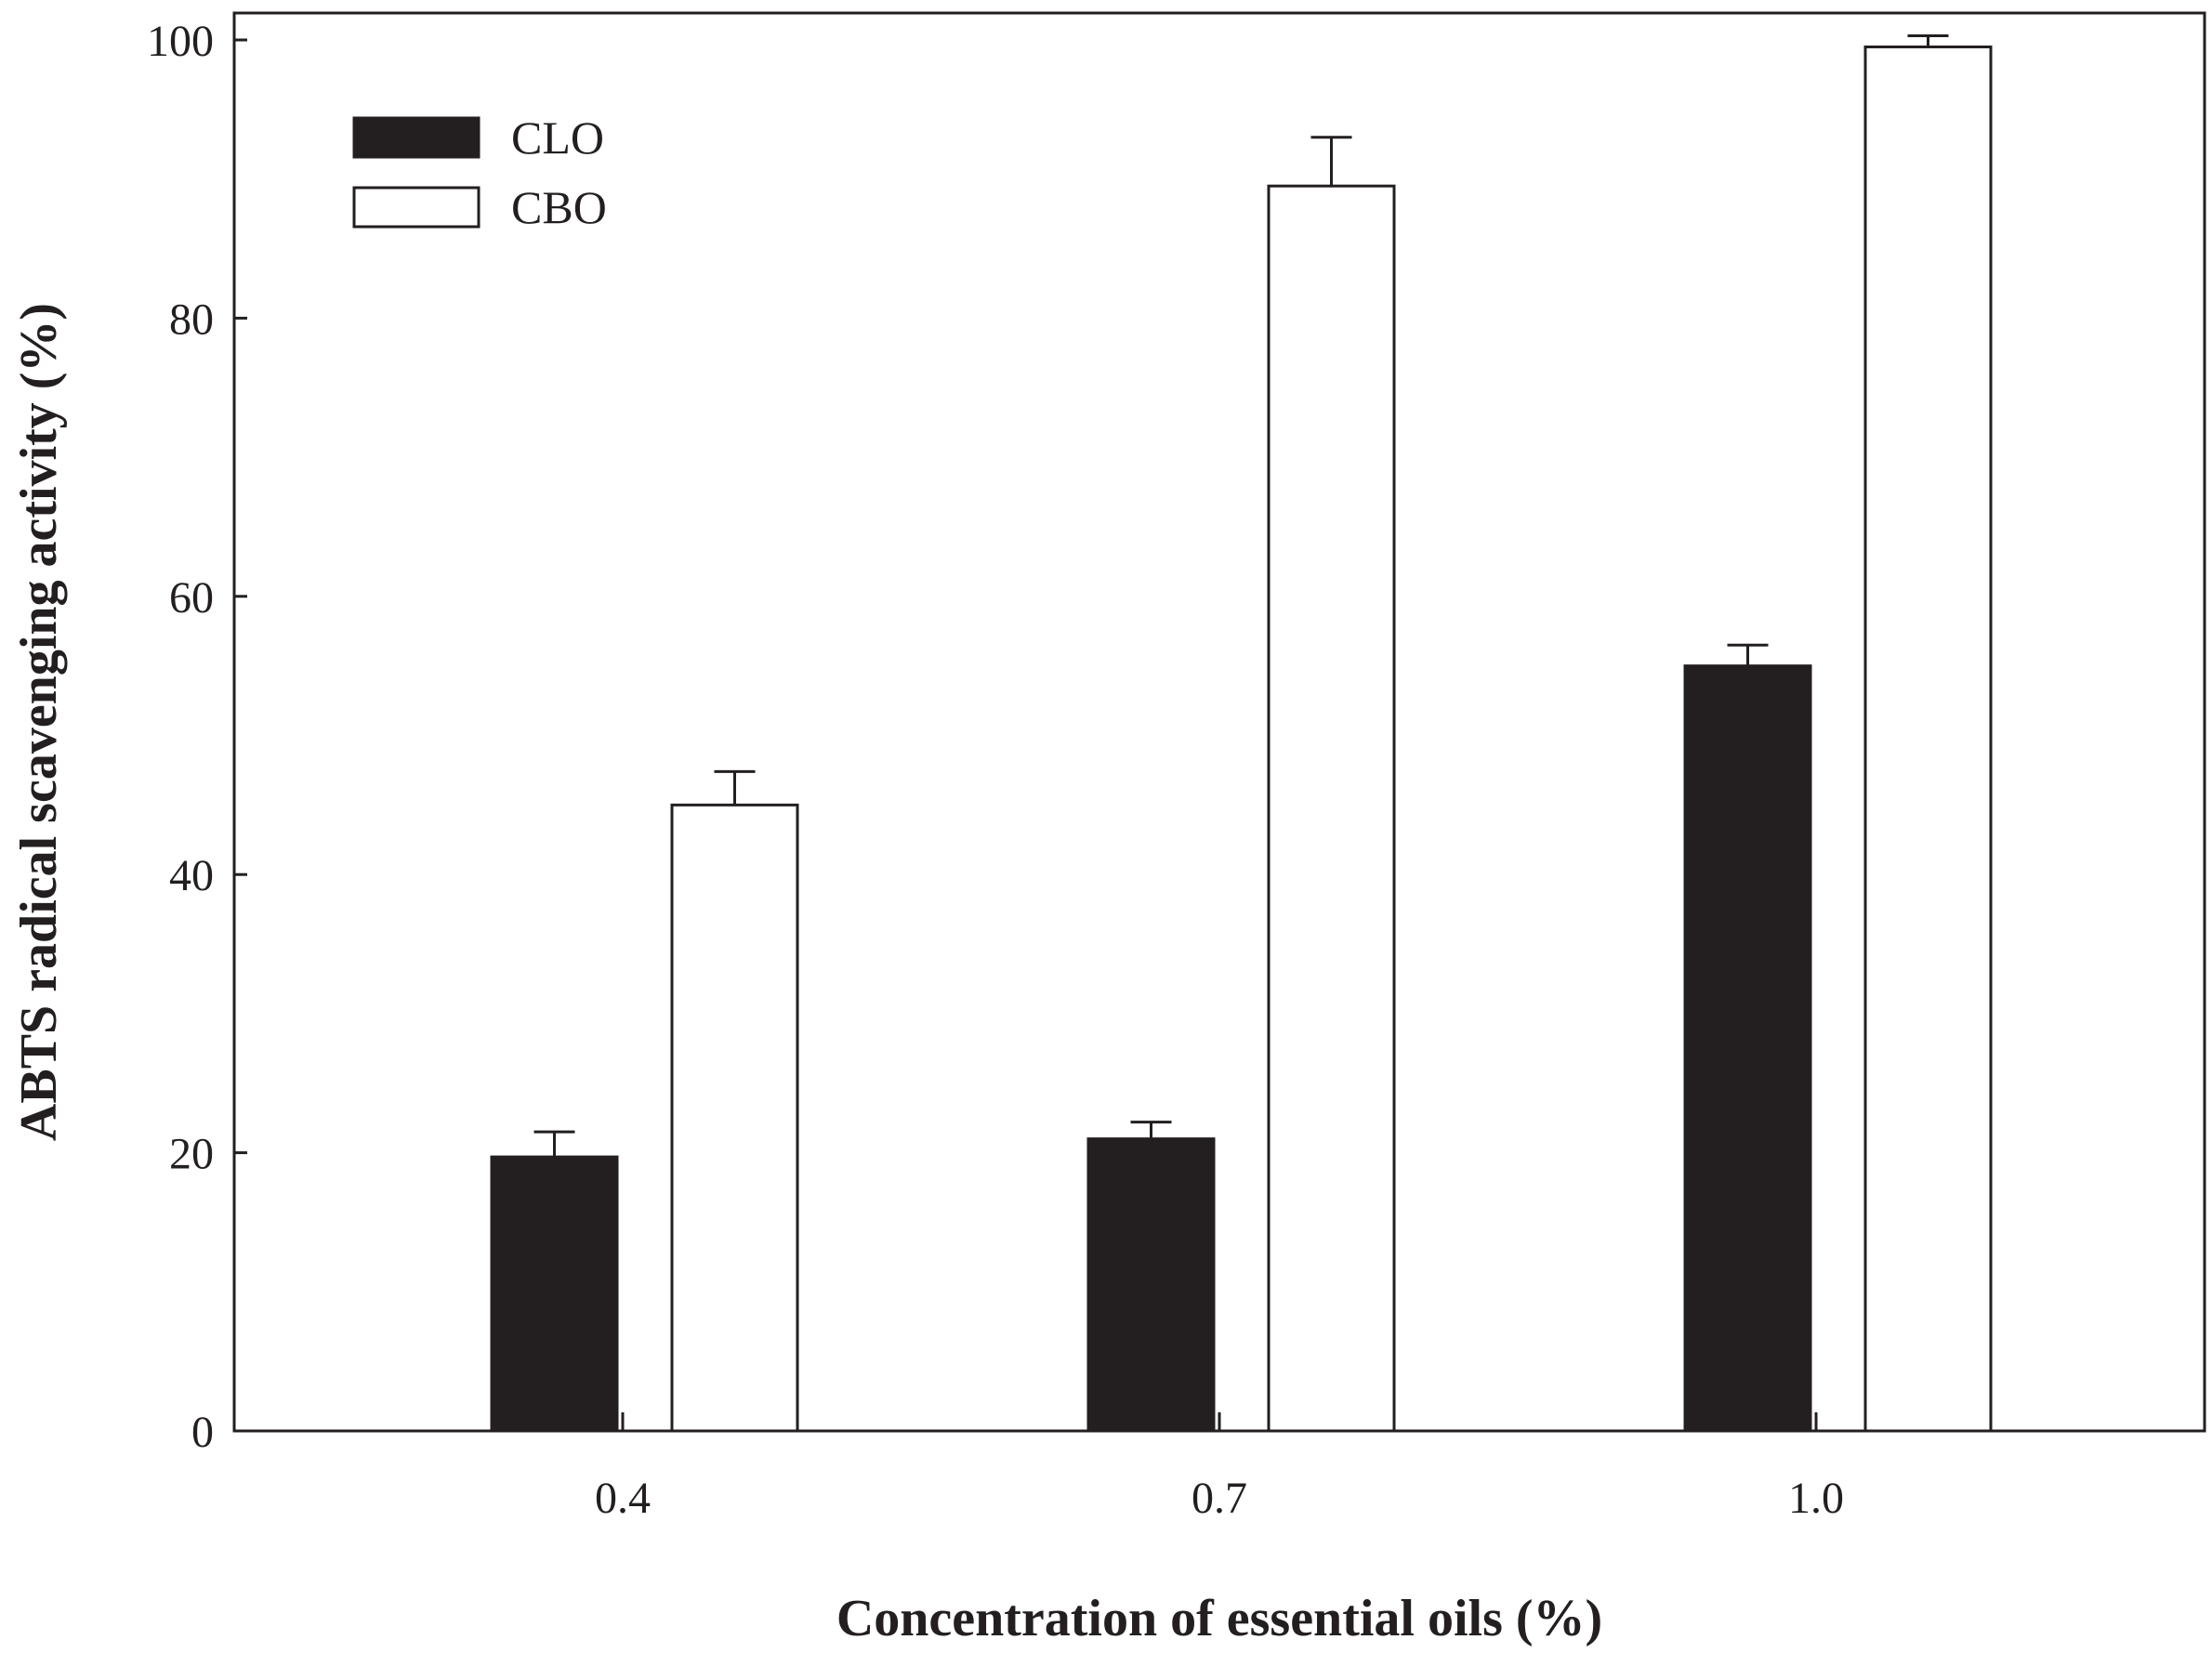 The image size is (2212, 1653). What do you see at coordinates (202, 1432) in the screenshot?
I see `y-tick-label: 0` at bounding box center [202, 1432].